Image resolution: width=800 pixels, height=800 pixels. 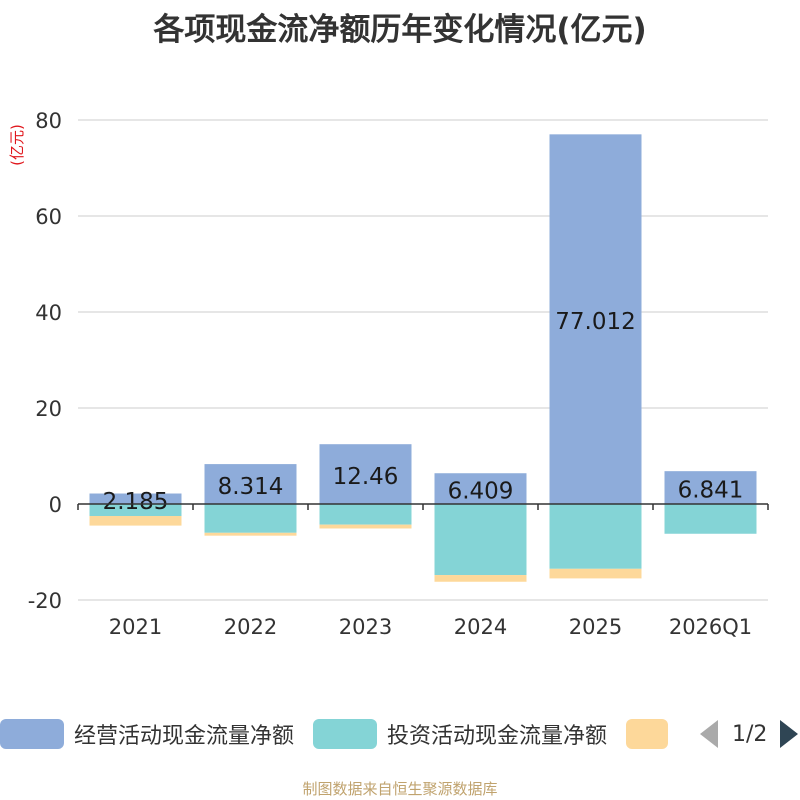 I want to click on legend-swatch-financing, so click(x=647, y=734).